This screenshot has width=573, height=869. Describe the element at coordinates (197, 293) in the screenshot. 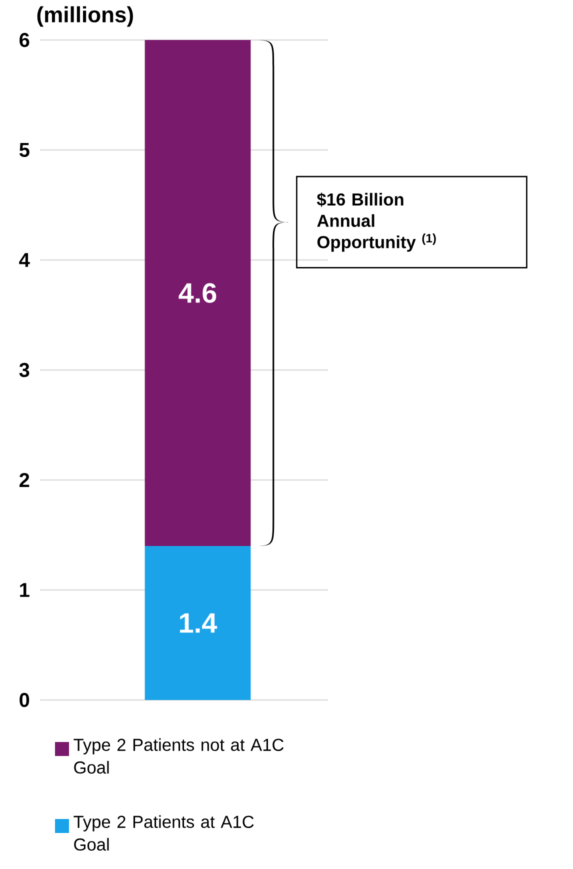

I see `data-label: 4.6` at that location.